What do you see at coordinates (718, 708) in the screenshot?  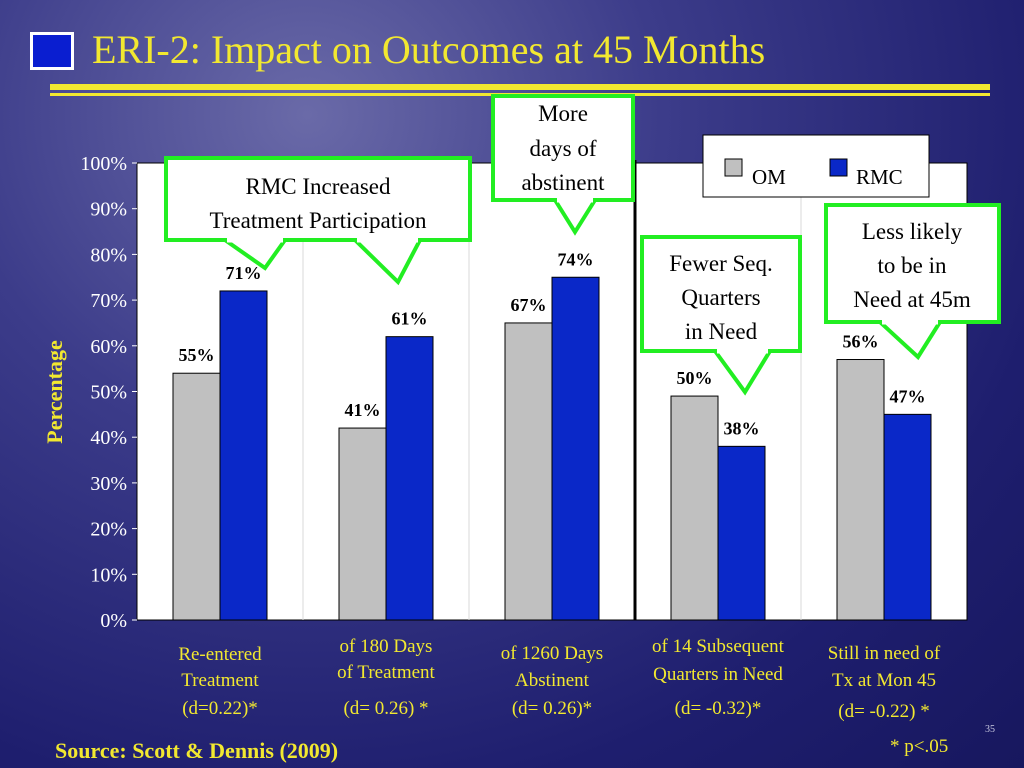 I see `category-effect-size: (d= -0.32)*` at bounding box center [718, 708].